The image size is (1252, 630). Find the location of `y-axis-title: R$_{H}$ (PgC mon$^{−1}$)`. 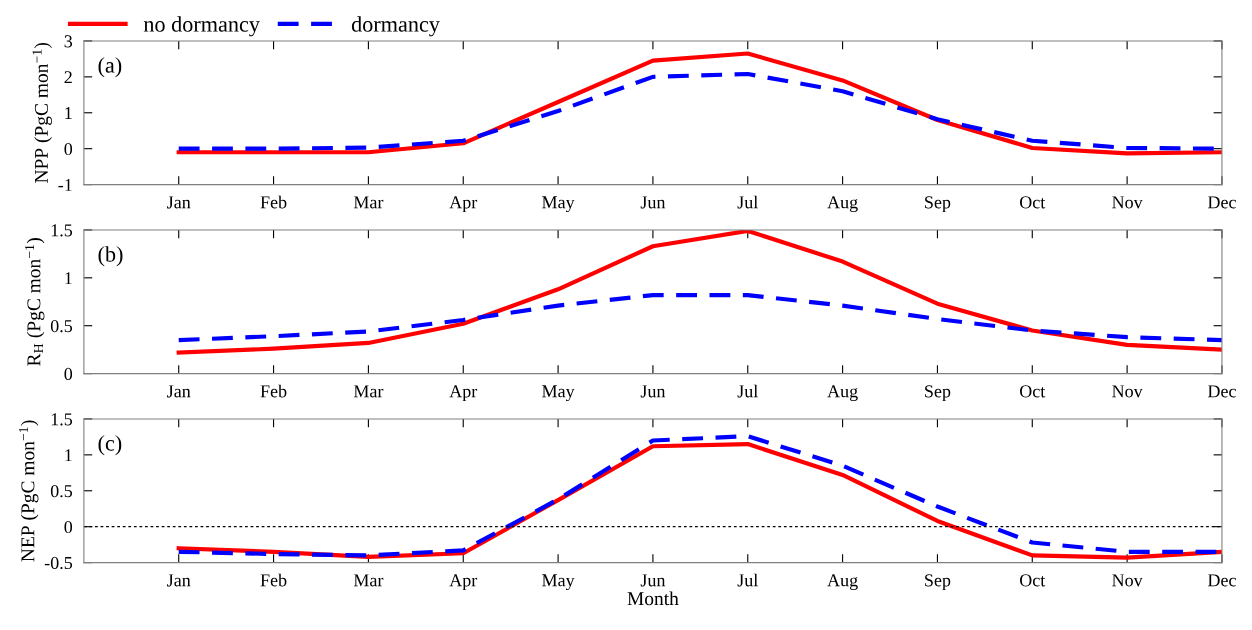

y-axis-title: R$_{H}$ (PgC mon$^{−1}$) is located at coordinates (35, 302).